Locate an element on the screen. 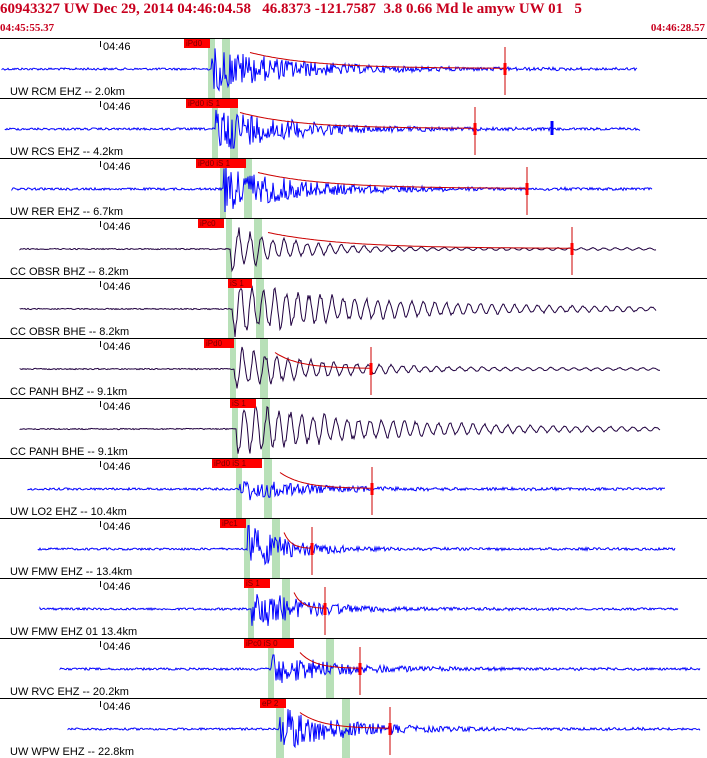  seismogram-panel: 04:46 iS 1 UW FMW EHZ 01 13.4km is located at coordinates (353, 608).